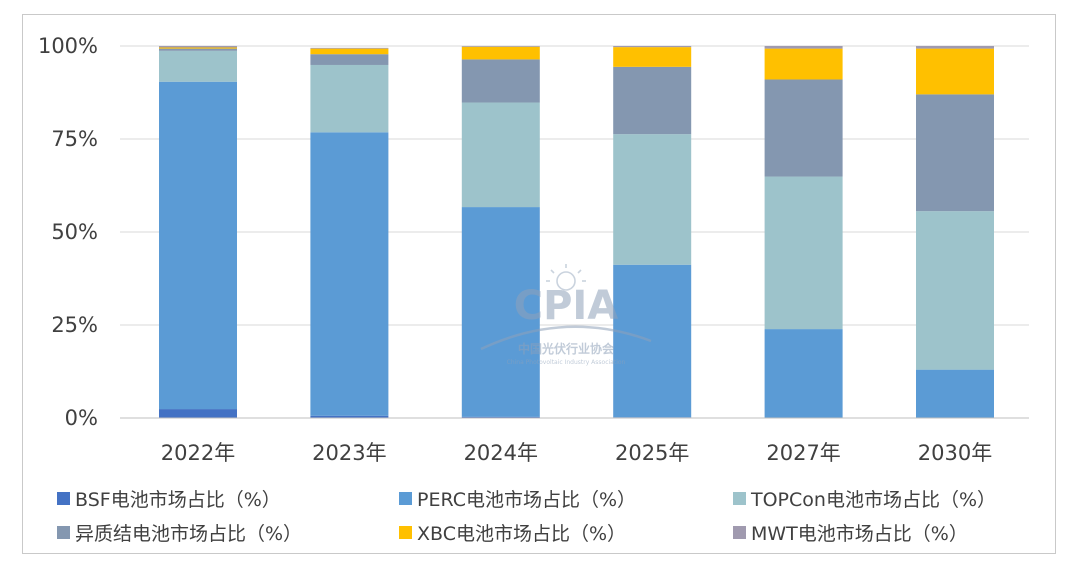 The width and height of the screenshot is (1080, 571). Describe the element at coordinates (527, 500) in the screenshot. I see `legend-label-perc: PERC电池市场占比（%）` at that location.